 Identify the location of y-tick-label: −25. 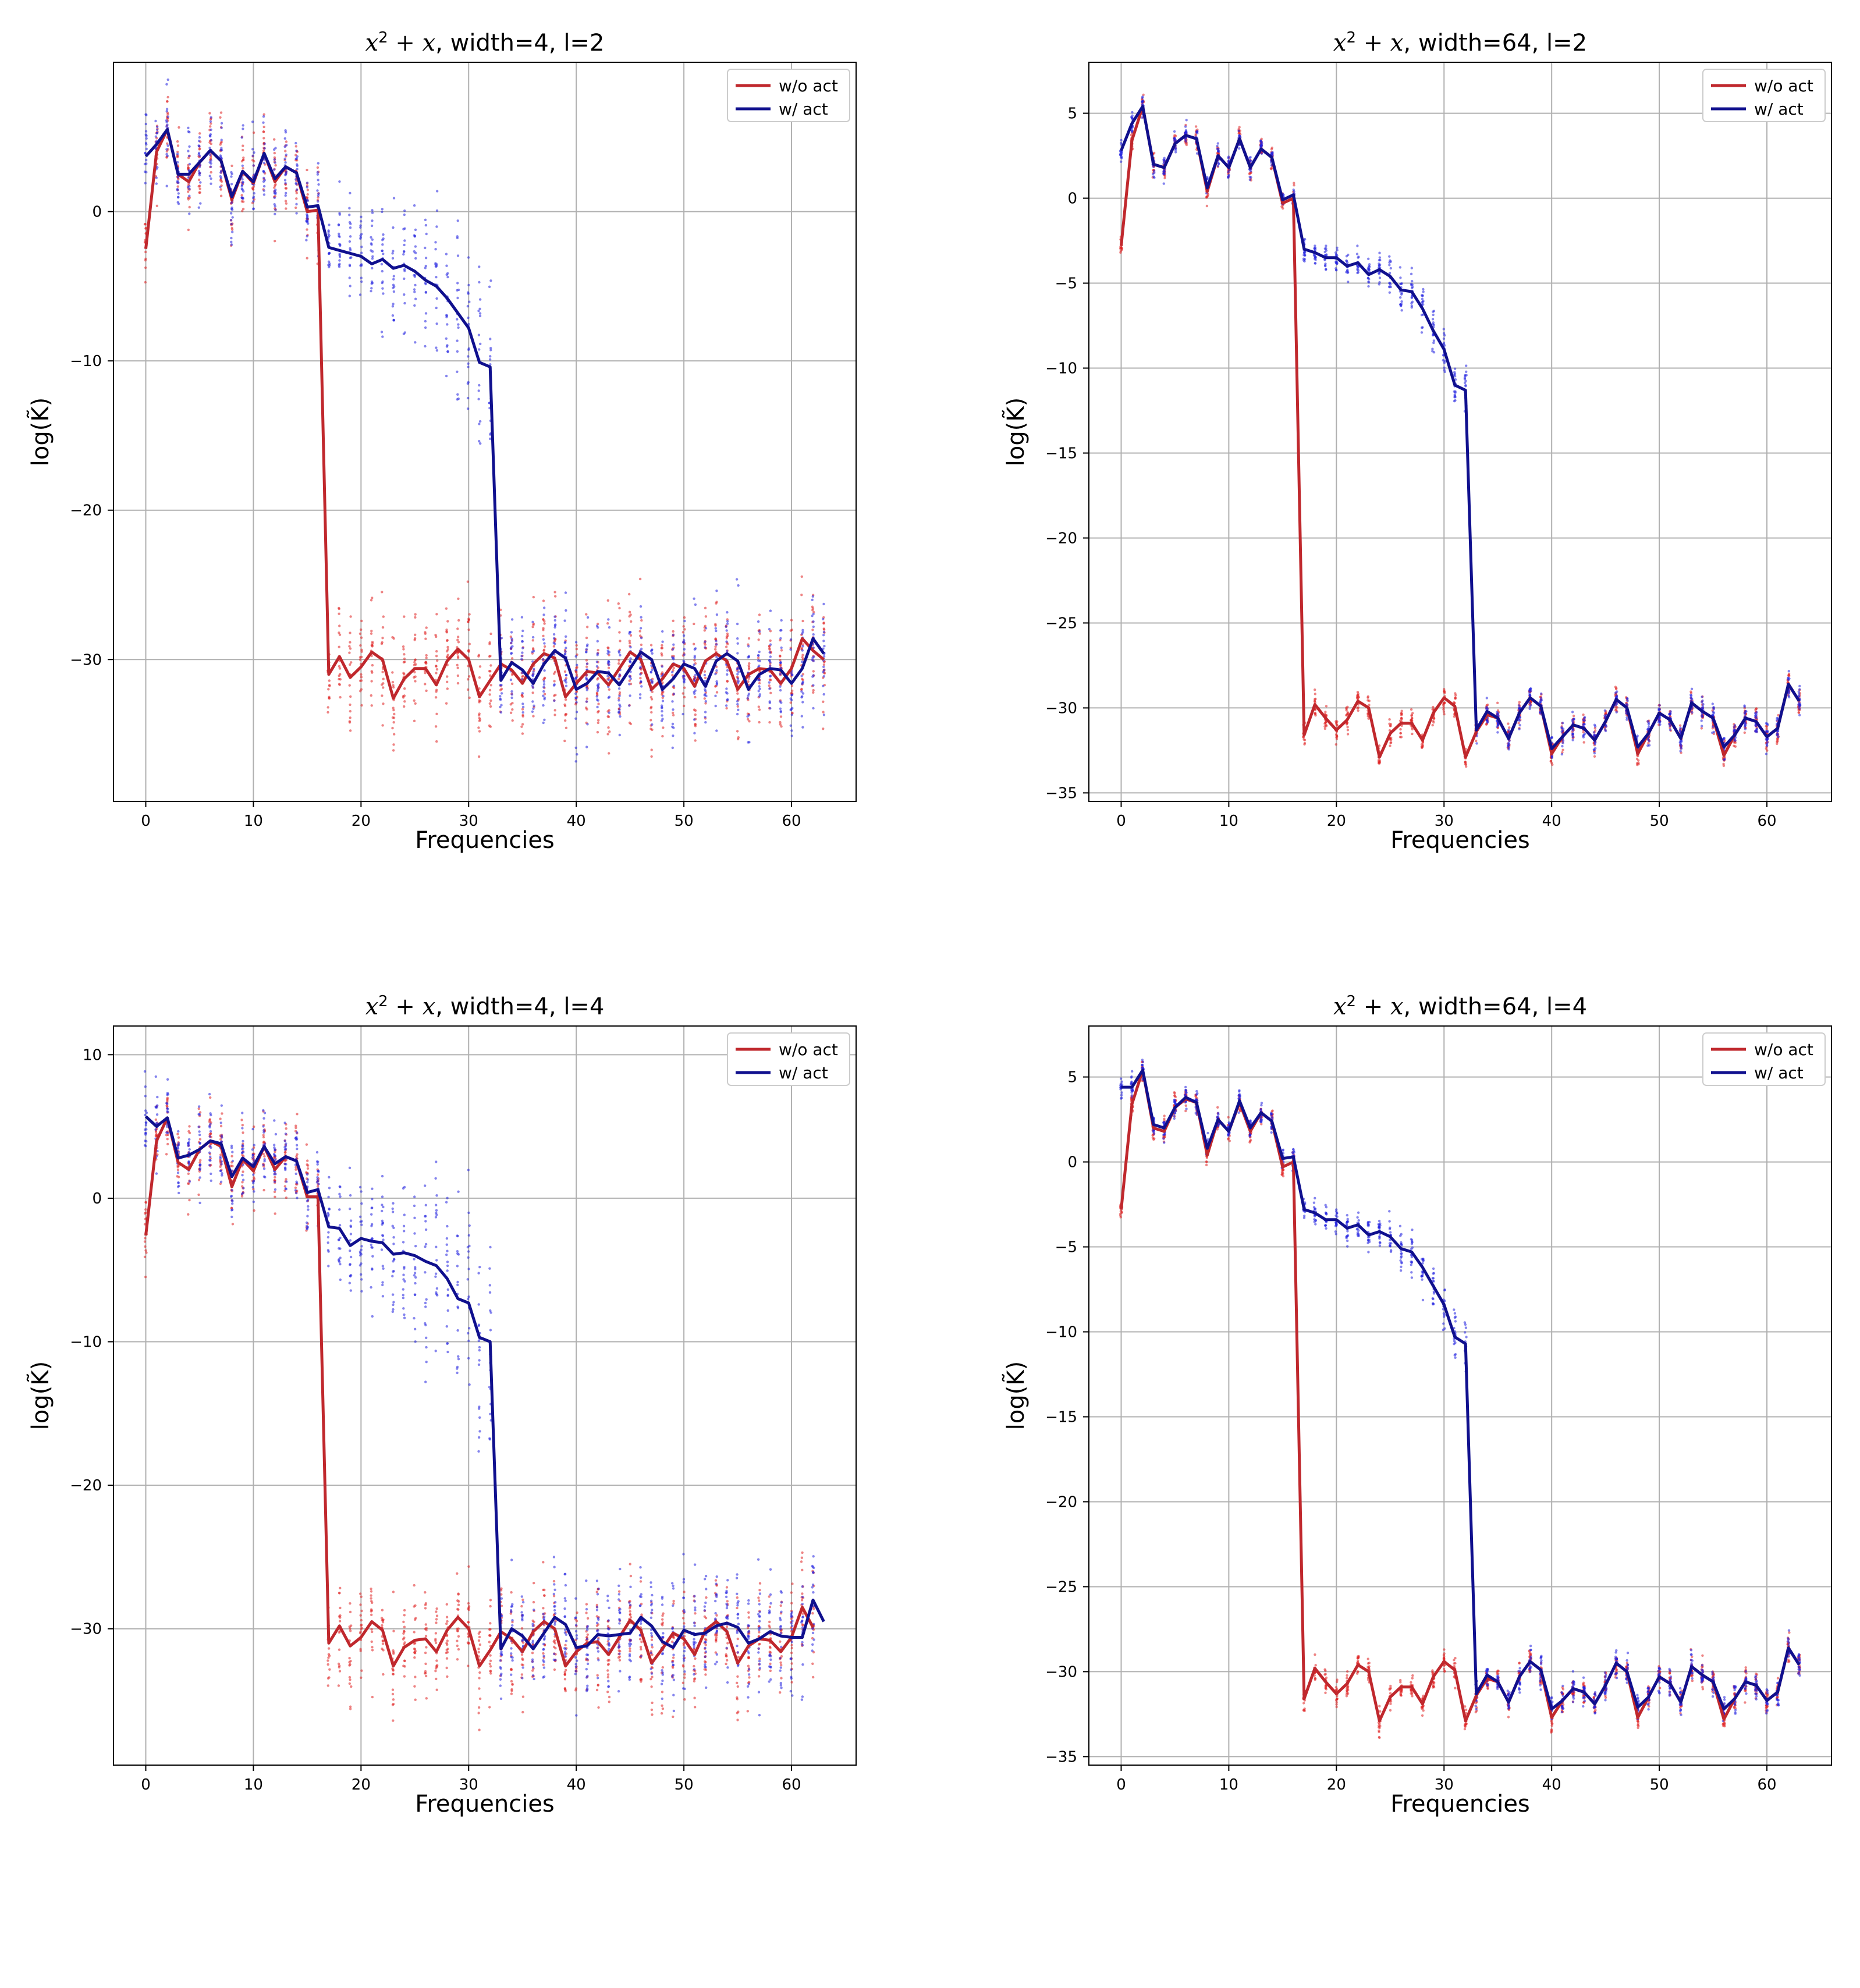
(1061, 623).